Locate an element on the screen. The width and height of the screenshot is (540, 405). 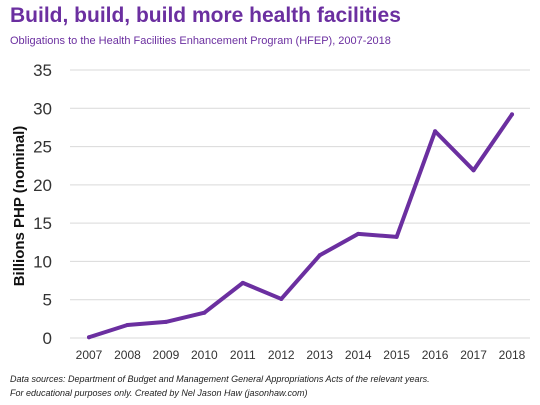
y-tick-label: 15 is located at coordinates (42, 223).